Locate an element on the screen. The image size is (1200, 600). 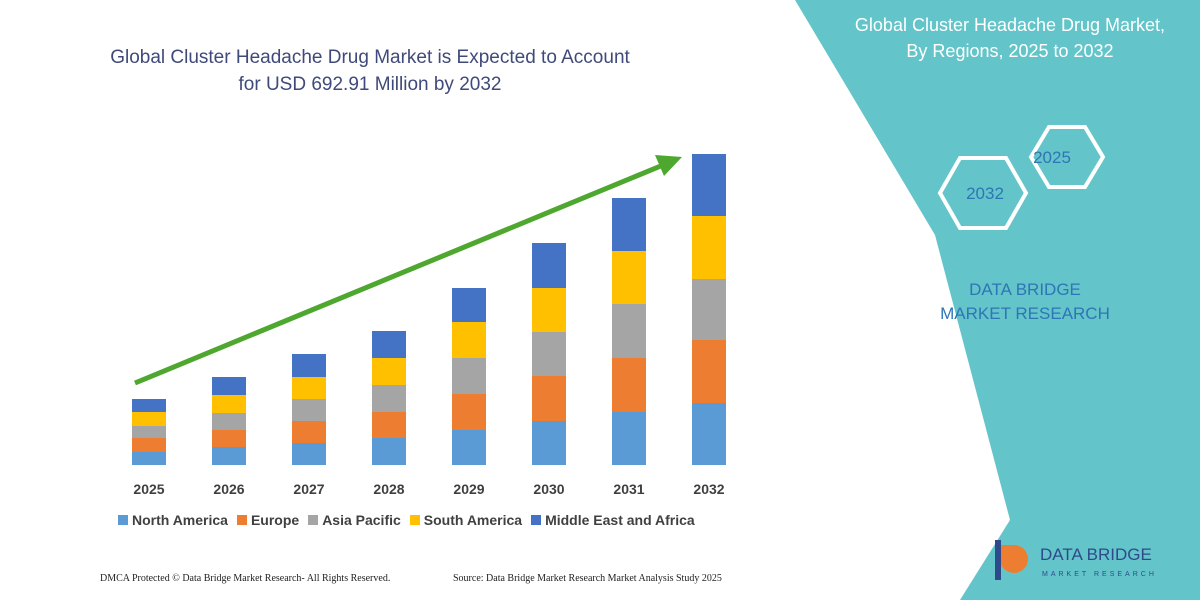
x-tick-label: 2030 is located at coordinates (548, 489).